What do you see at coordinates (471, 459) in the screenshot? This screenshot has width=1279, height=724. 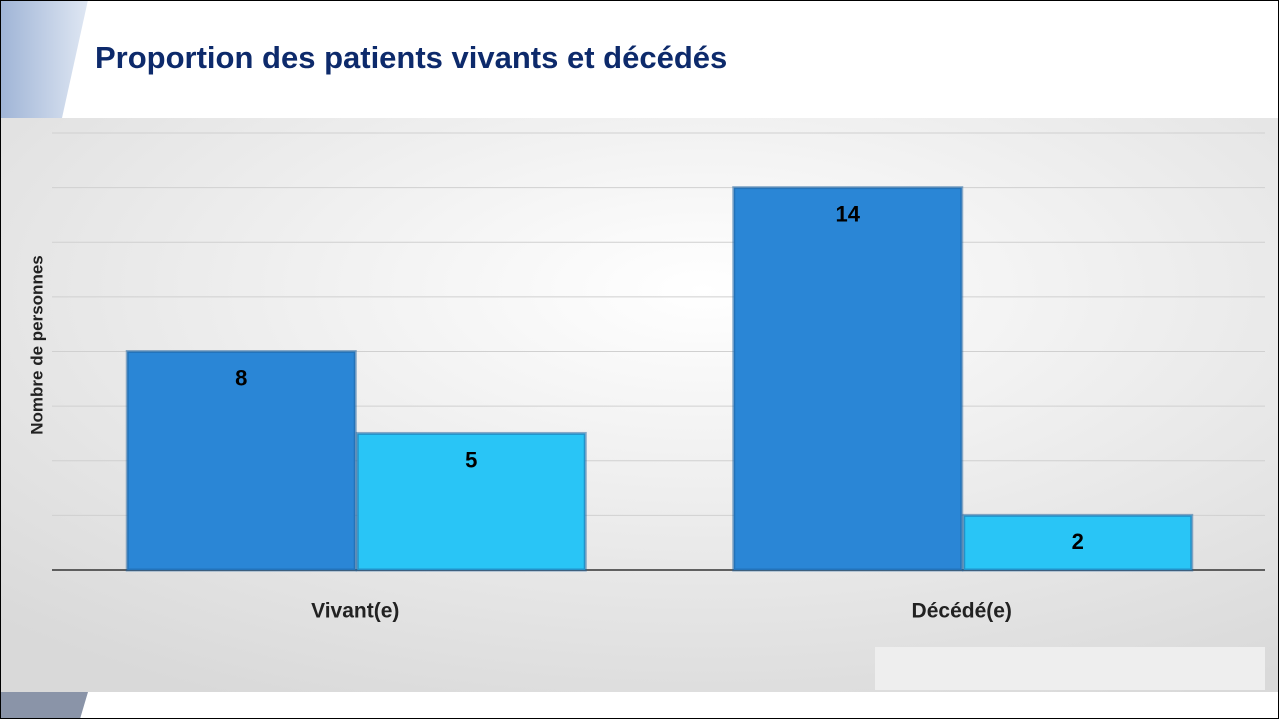 I see `data-label: 5` at bounding box center [471, 459].